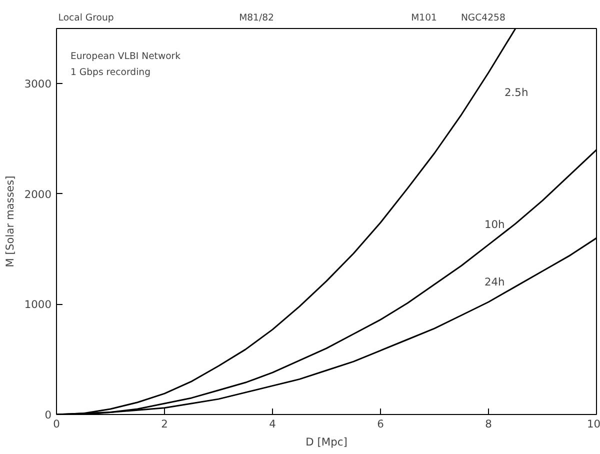 The image size is (600, 454). I want to click on x-axis-title: D [Mpc], so click(327, 442).